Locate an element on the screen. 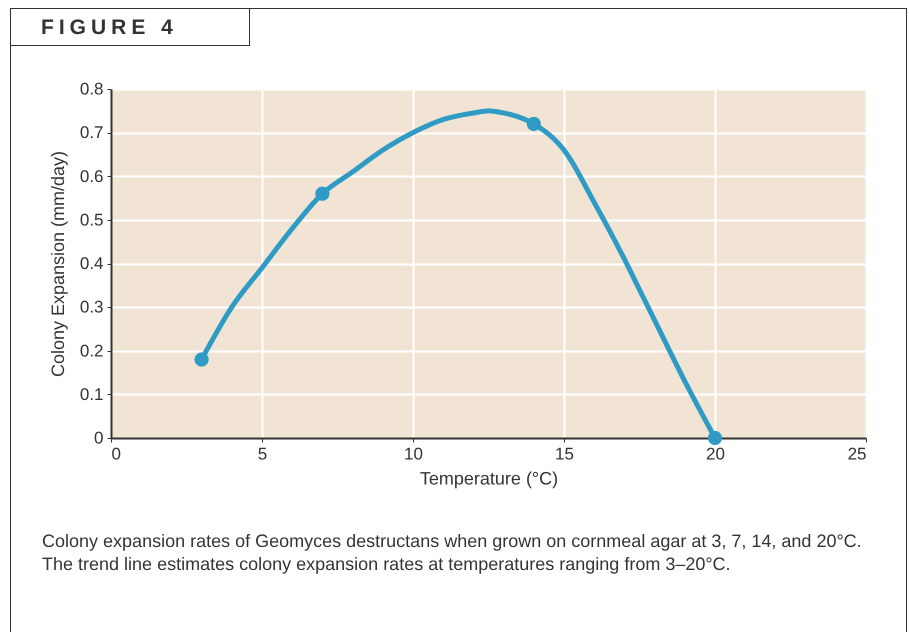  y-tick-label: 0.8 is located at coordinates (92, 89).